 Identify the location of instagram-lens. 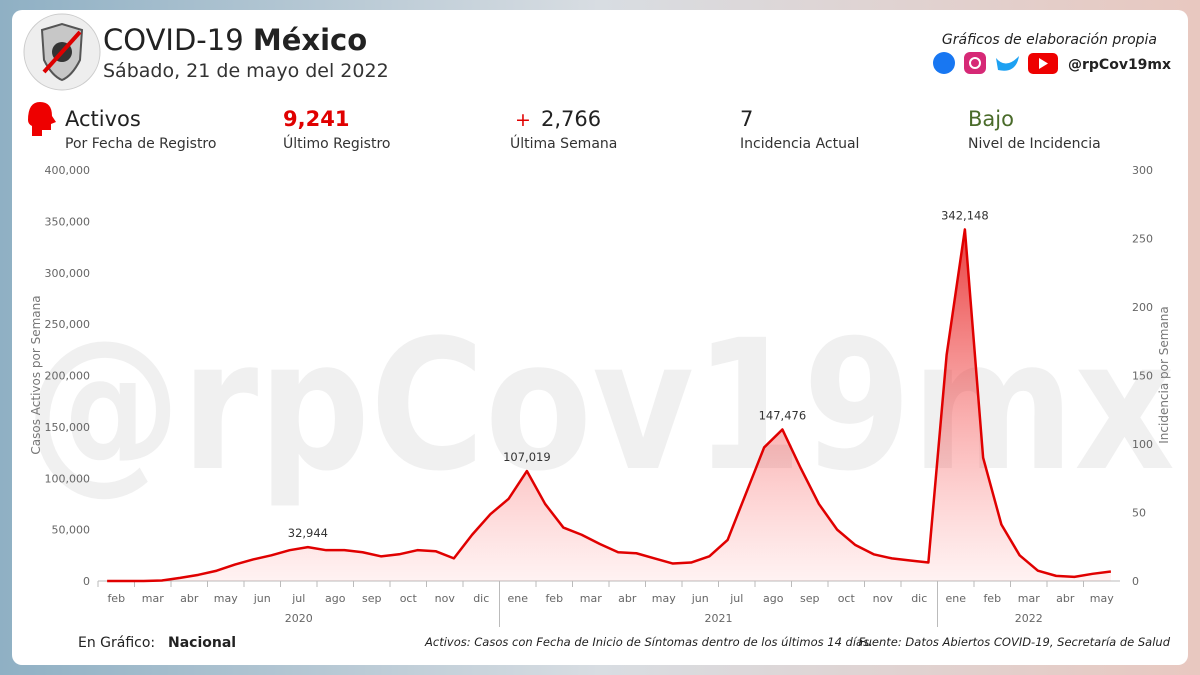
(975, 63).